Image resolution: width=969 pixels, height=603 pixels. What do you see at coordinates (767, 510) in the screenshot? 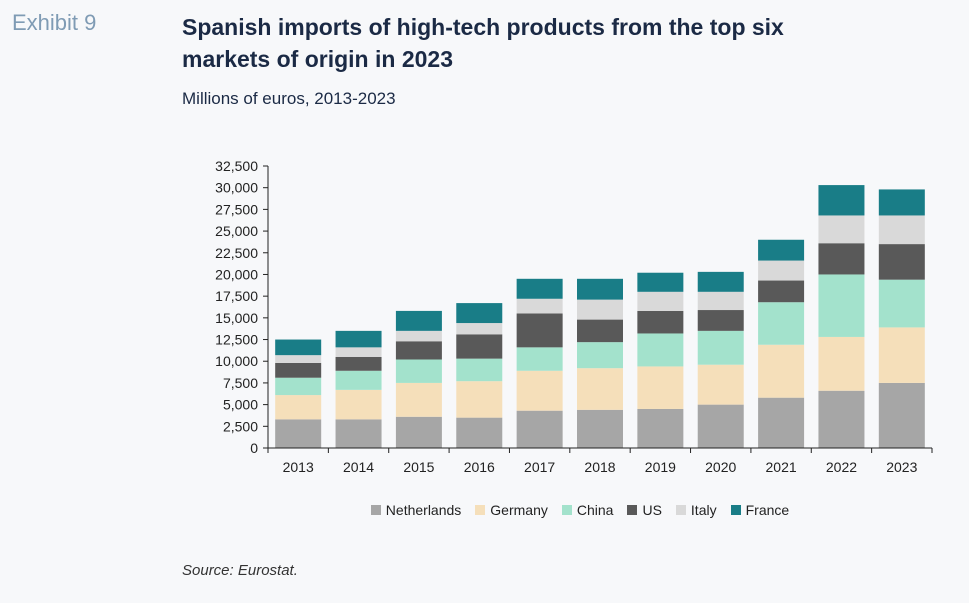
I see `legend-label: France` at bounding box center [767, 510].